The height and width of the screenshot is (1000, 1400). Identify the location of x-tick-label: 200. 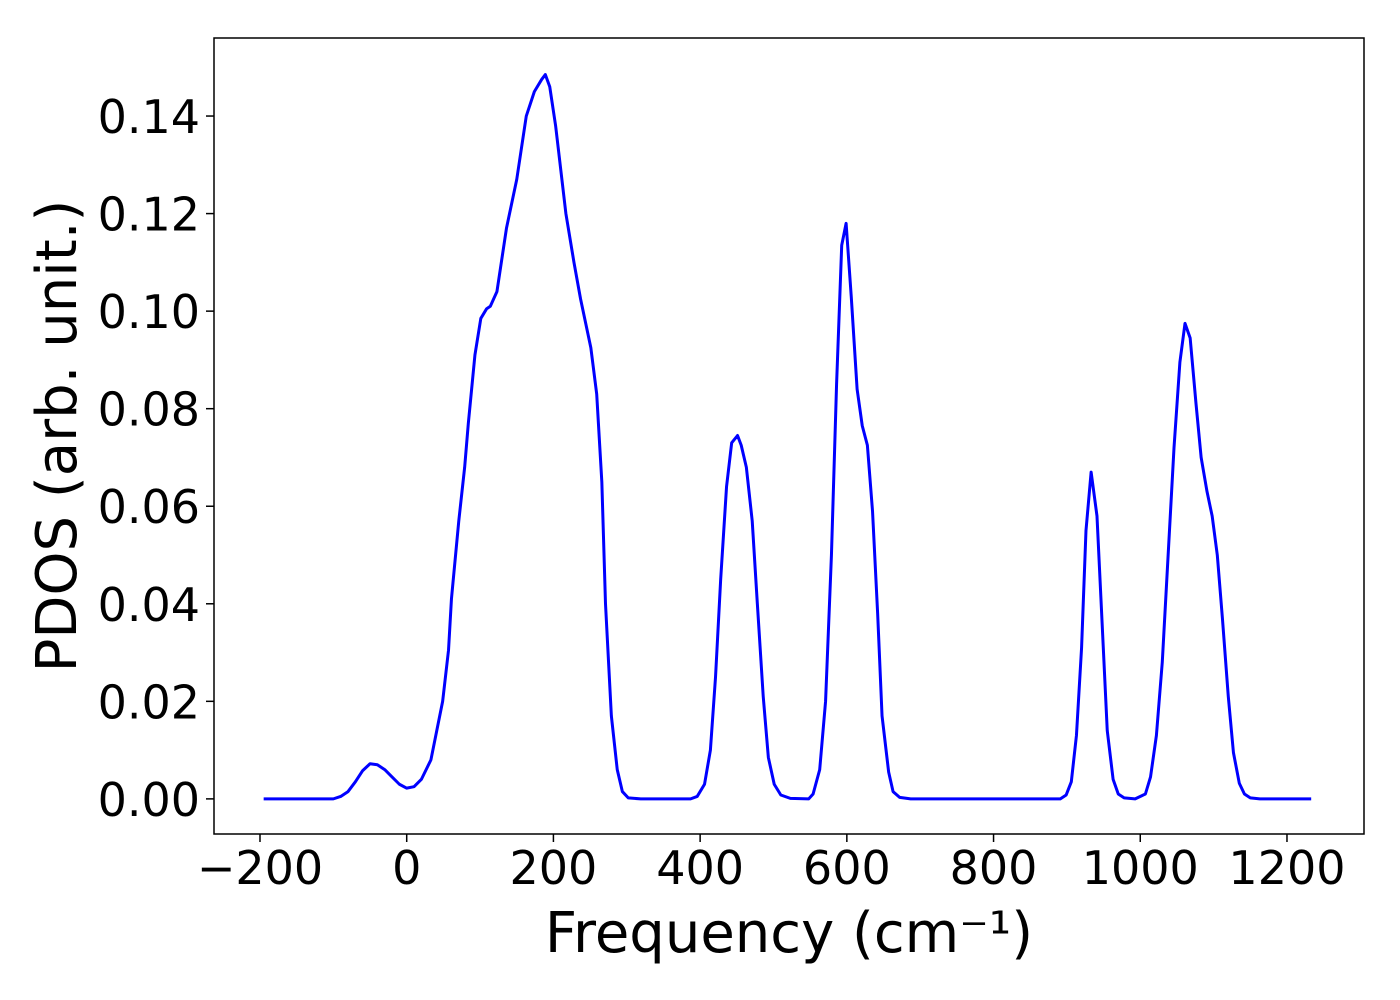
(554, 868).